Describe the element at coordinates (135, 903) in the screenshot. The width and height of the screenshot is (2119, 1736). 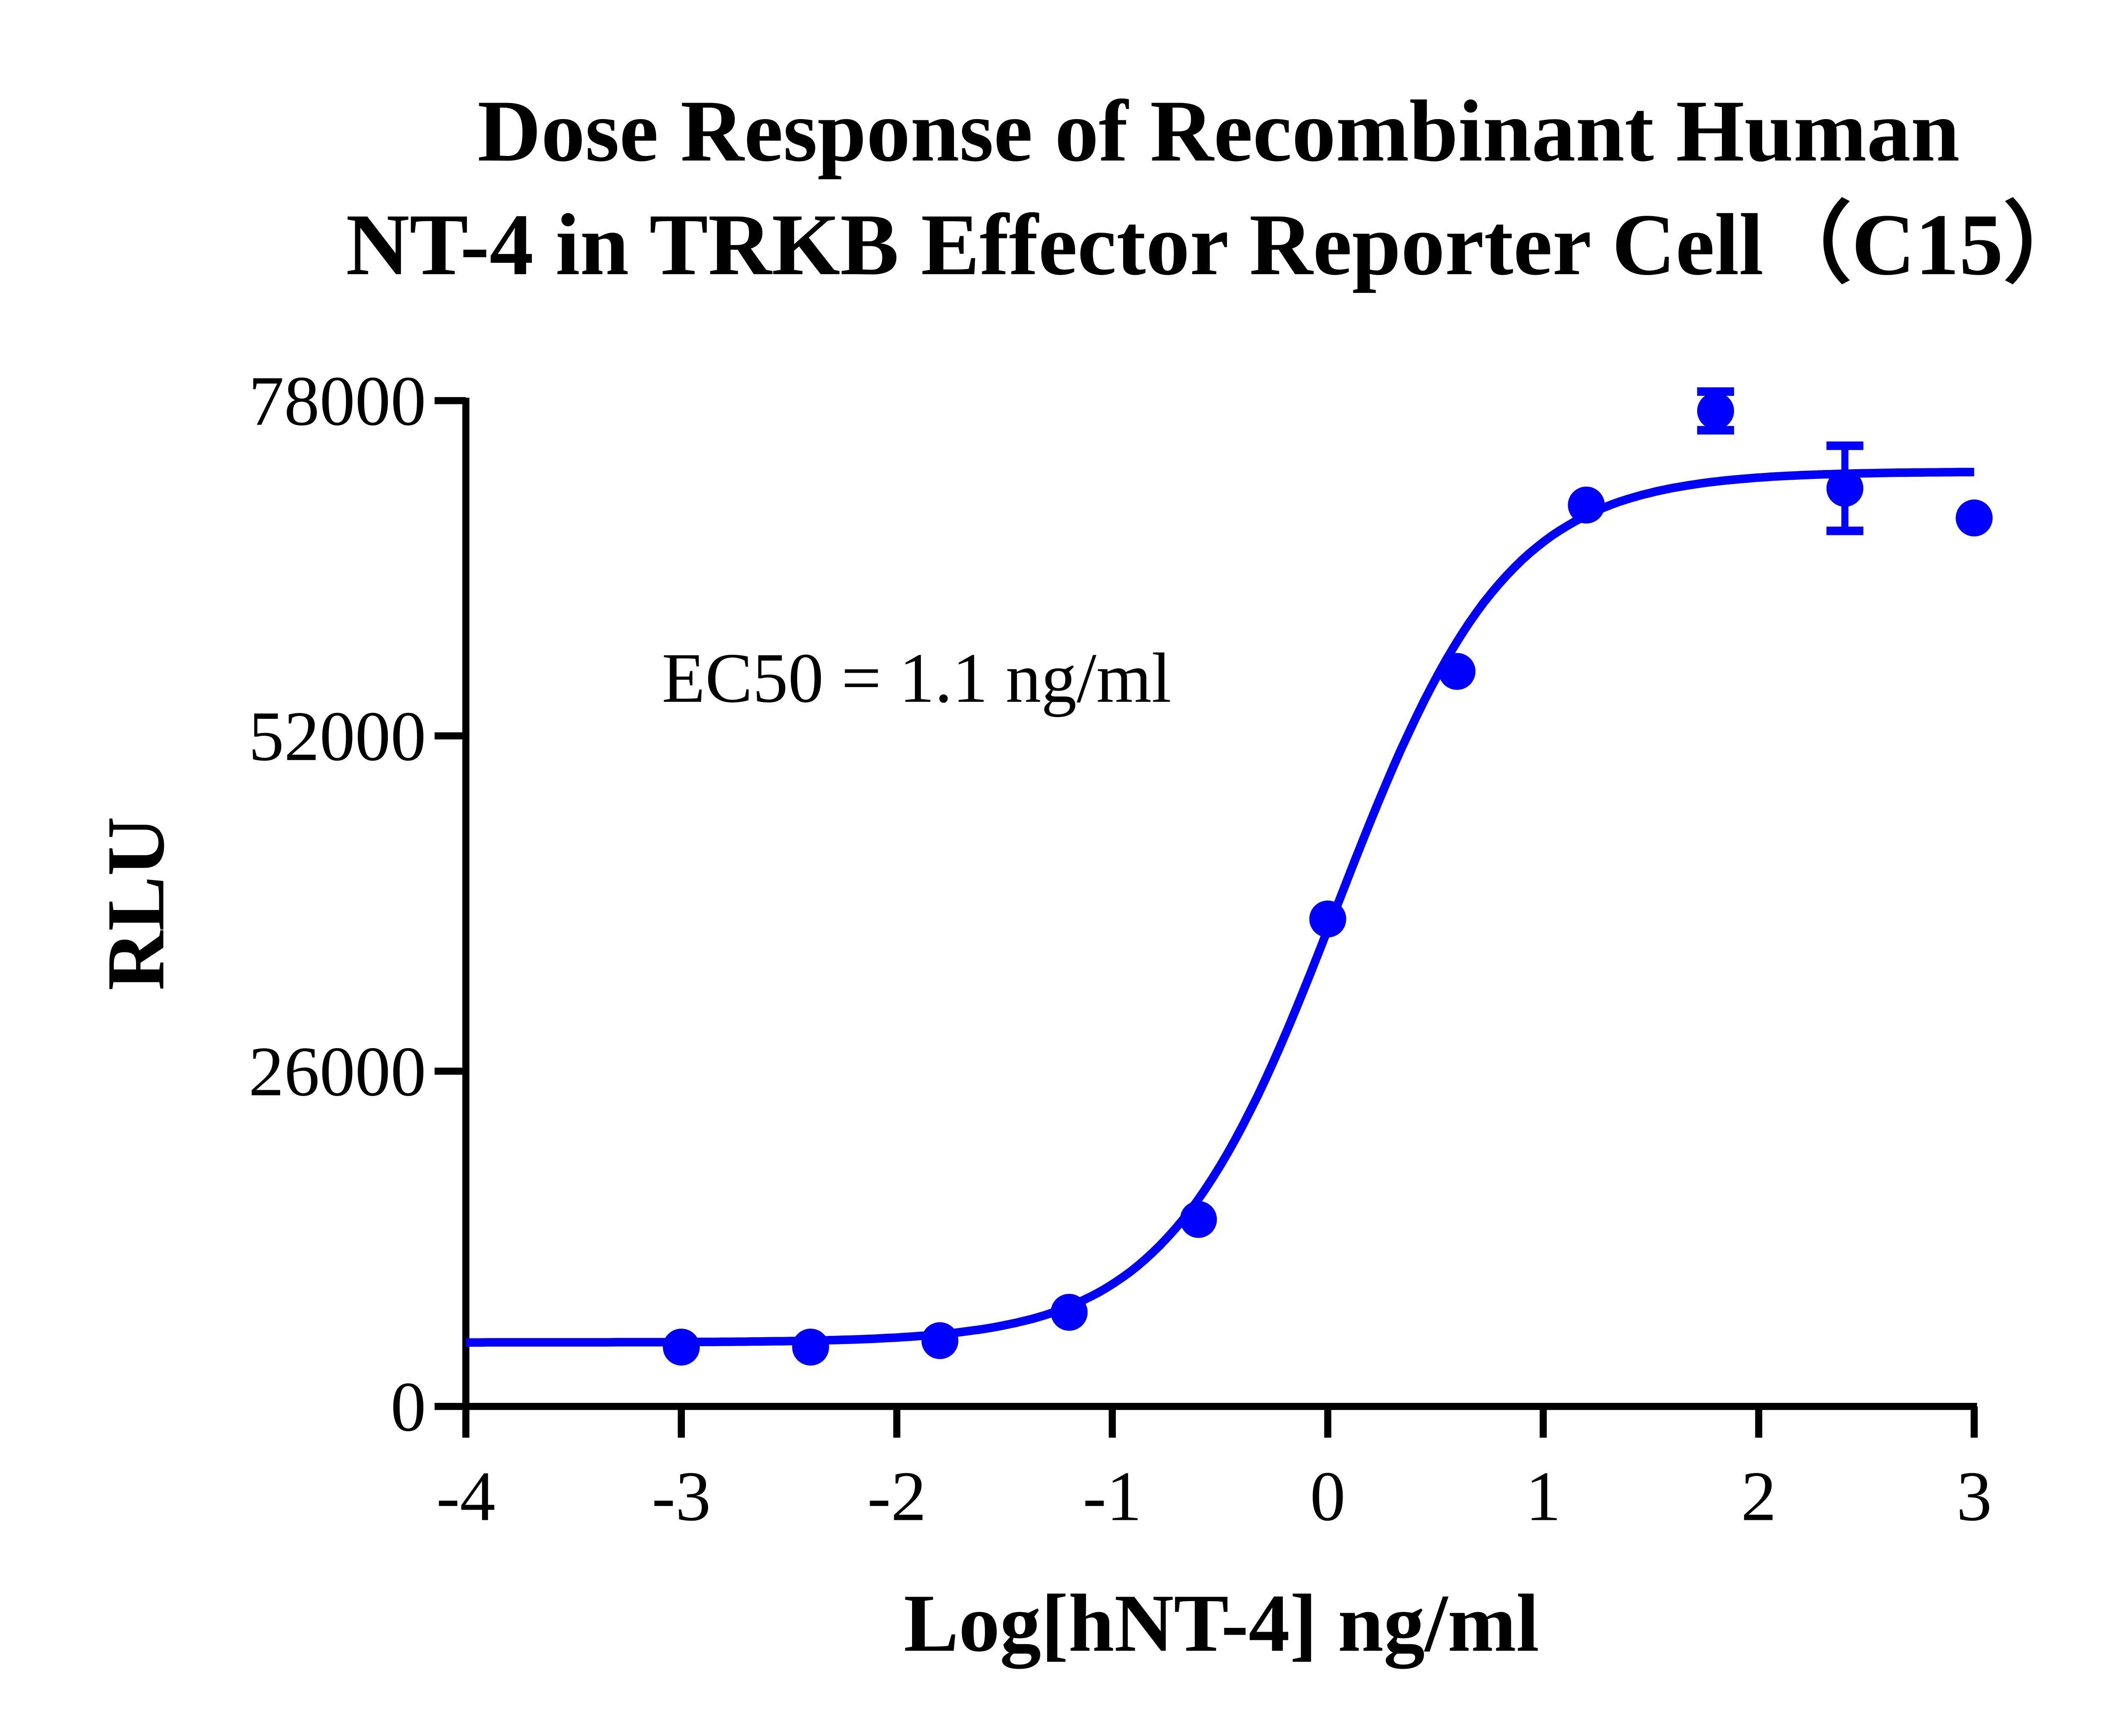
I see `y-axis-label: RLU` at that location.